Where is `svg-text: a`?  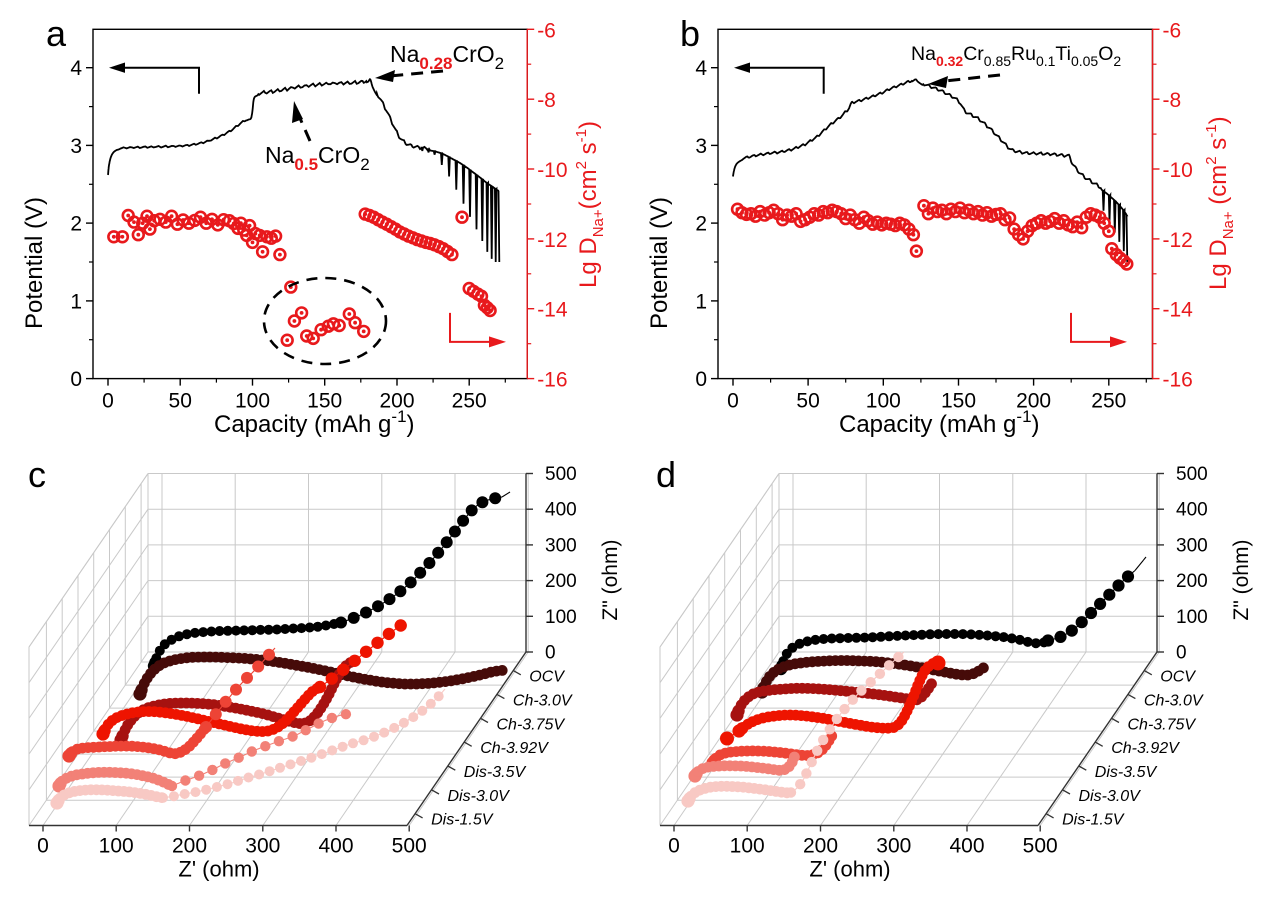 svg-text: a is located at coordinates (56, 33).